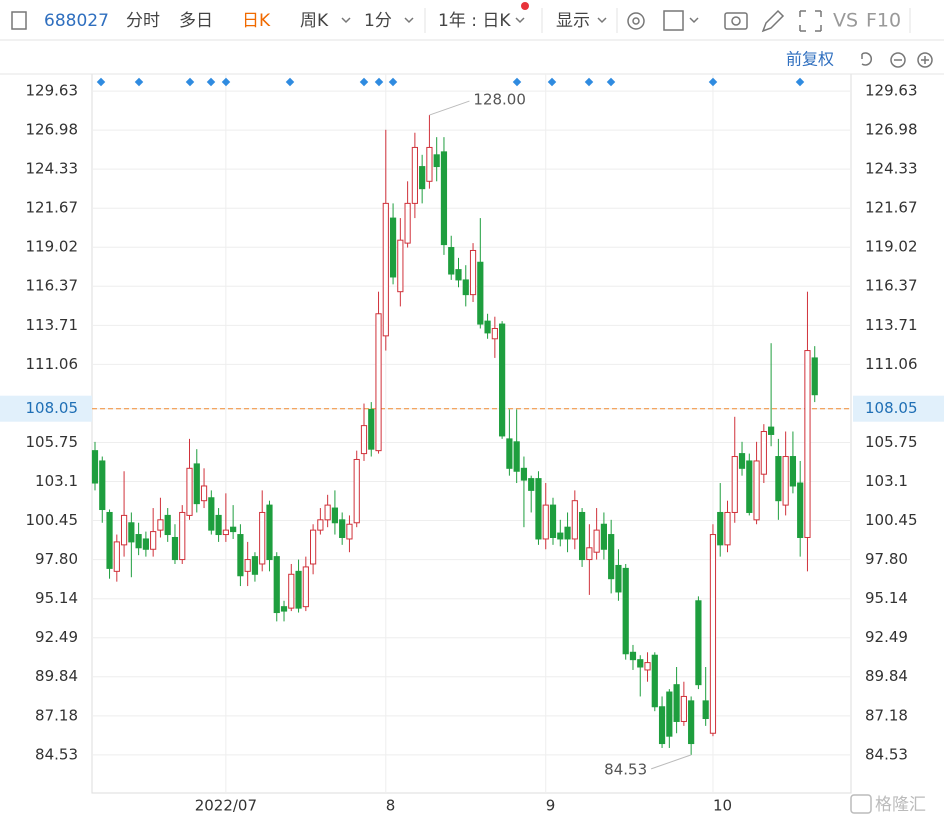 This screenshot has height=821, width=944. What do you see at coordinates (226, 806) in the screenshot?
I see `x-tick-label: 2022/07` at bounding box center [226, 806].